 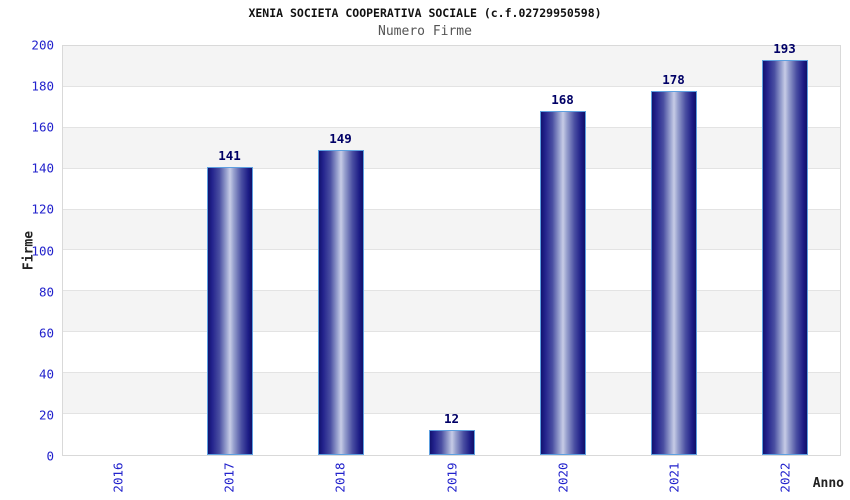 I want to click on y-tick-label: 20, so click(x=46, y=415).